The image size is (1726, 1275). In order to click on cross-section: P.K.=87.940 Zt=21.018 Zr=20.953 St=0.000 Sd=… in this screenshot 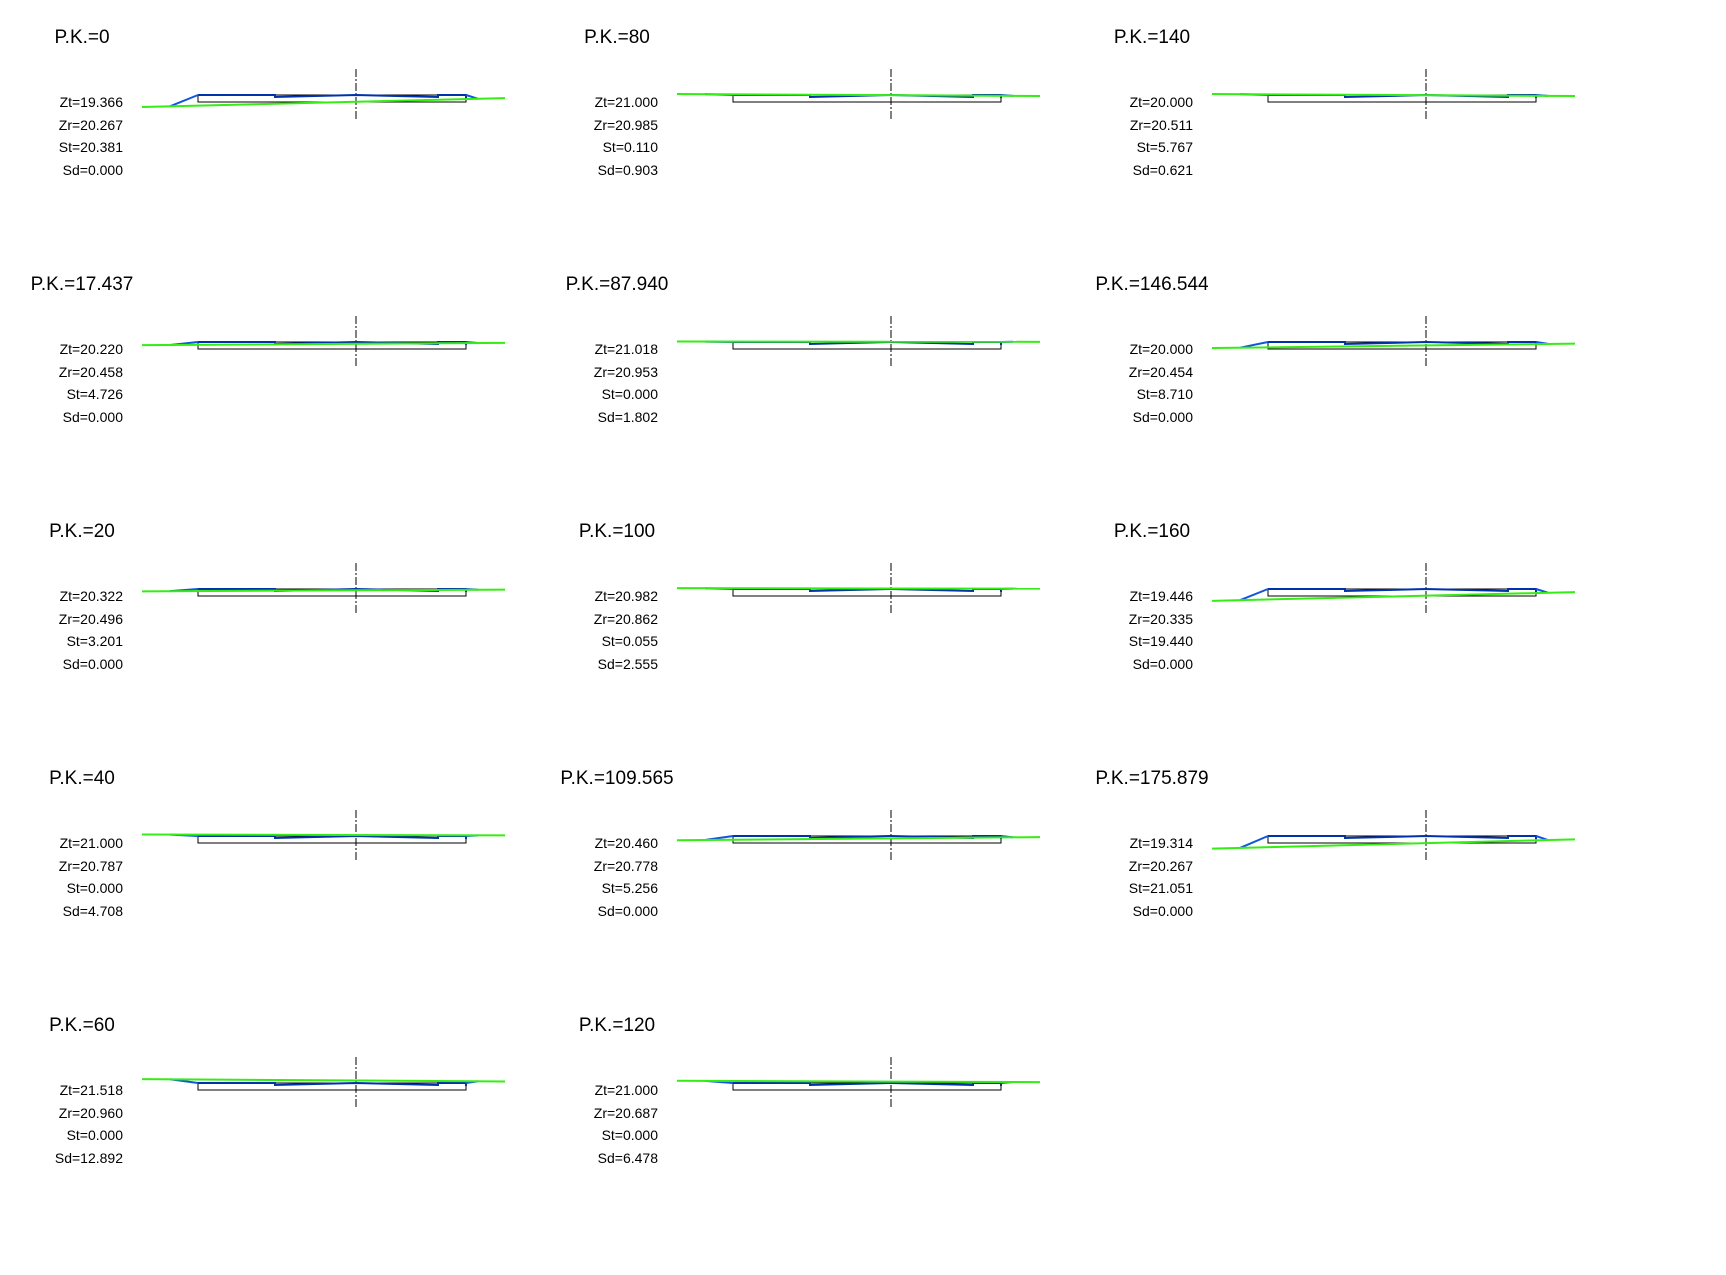, I will do `click(822, 383)`.